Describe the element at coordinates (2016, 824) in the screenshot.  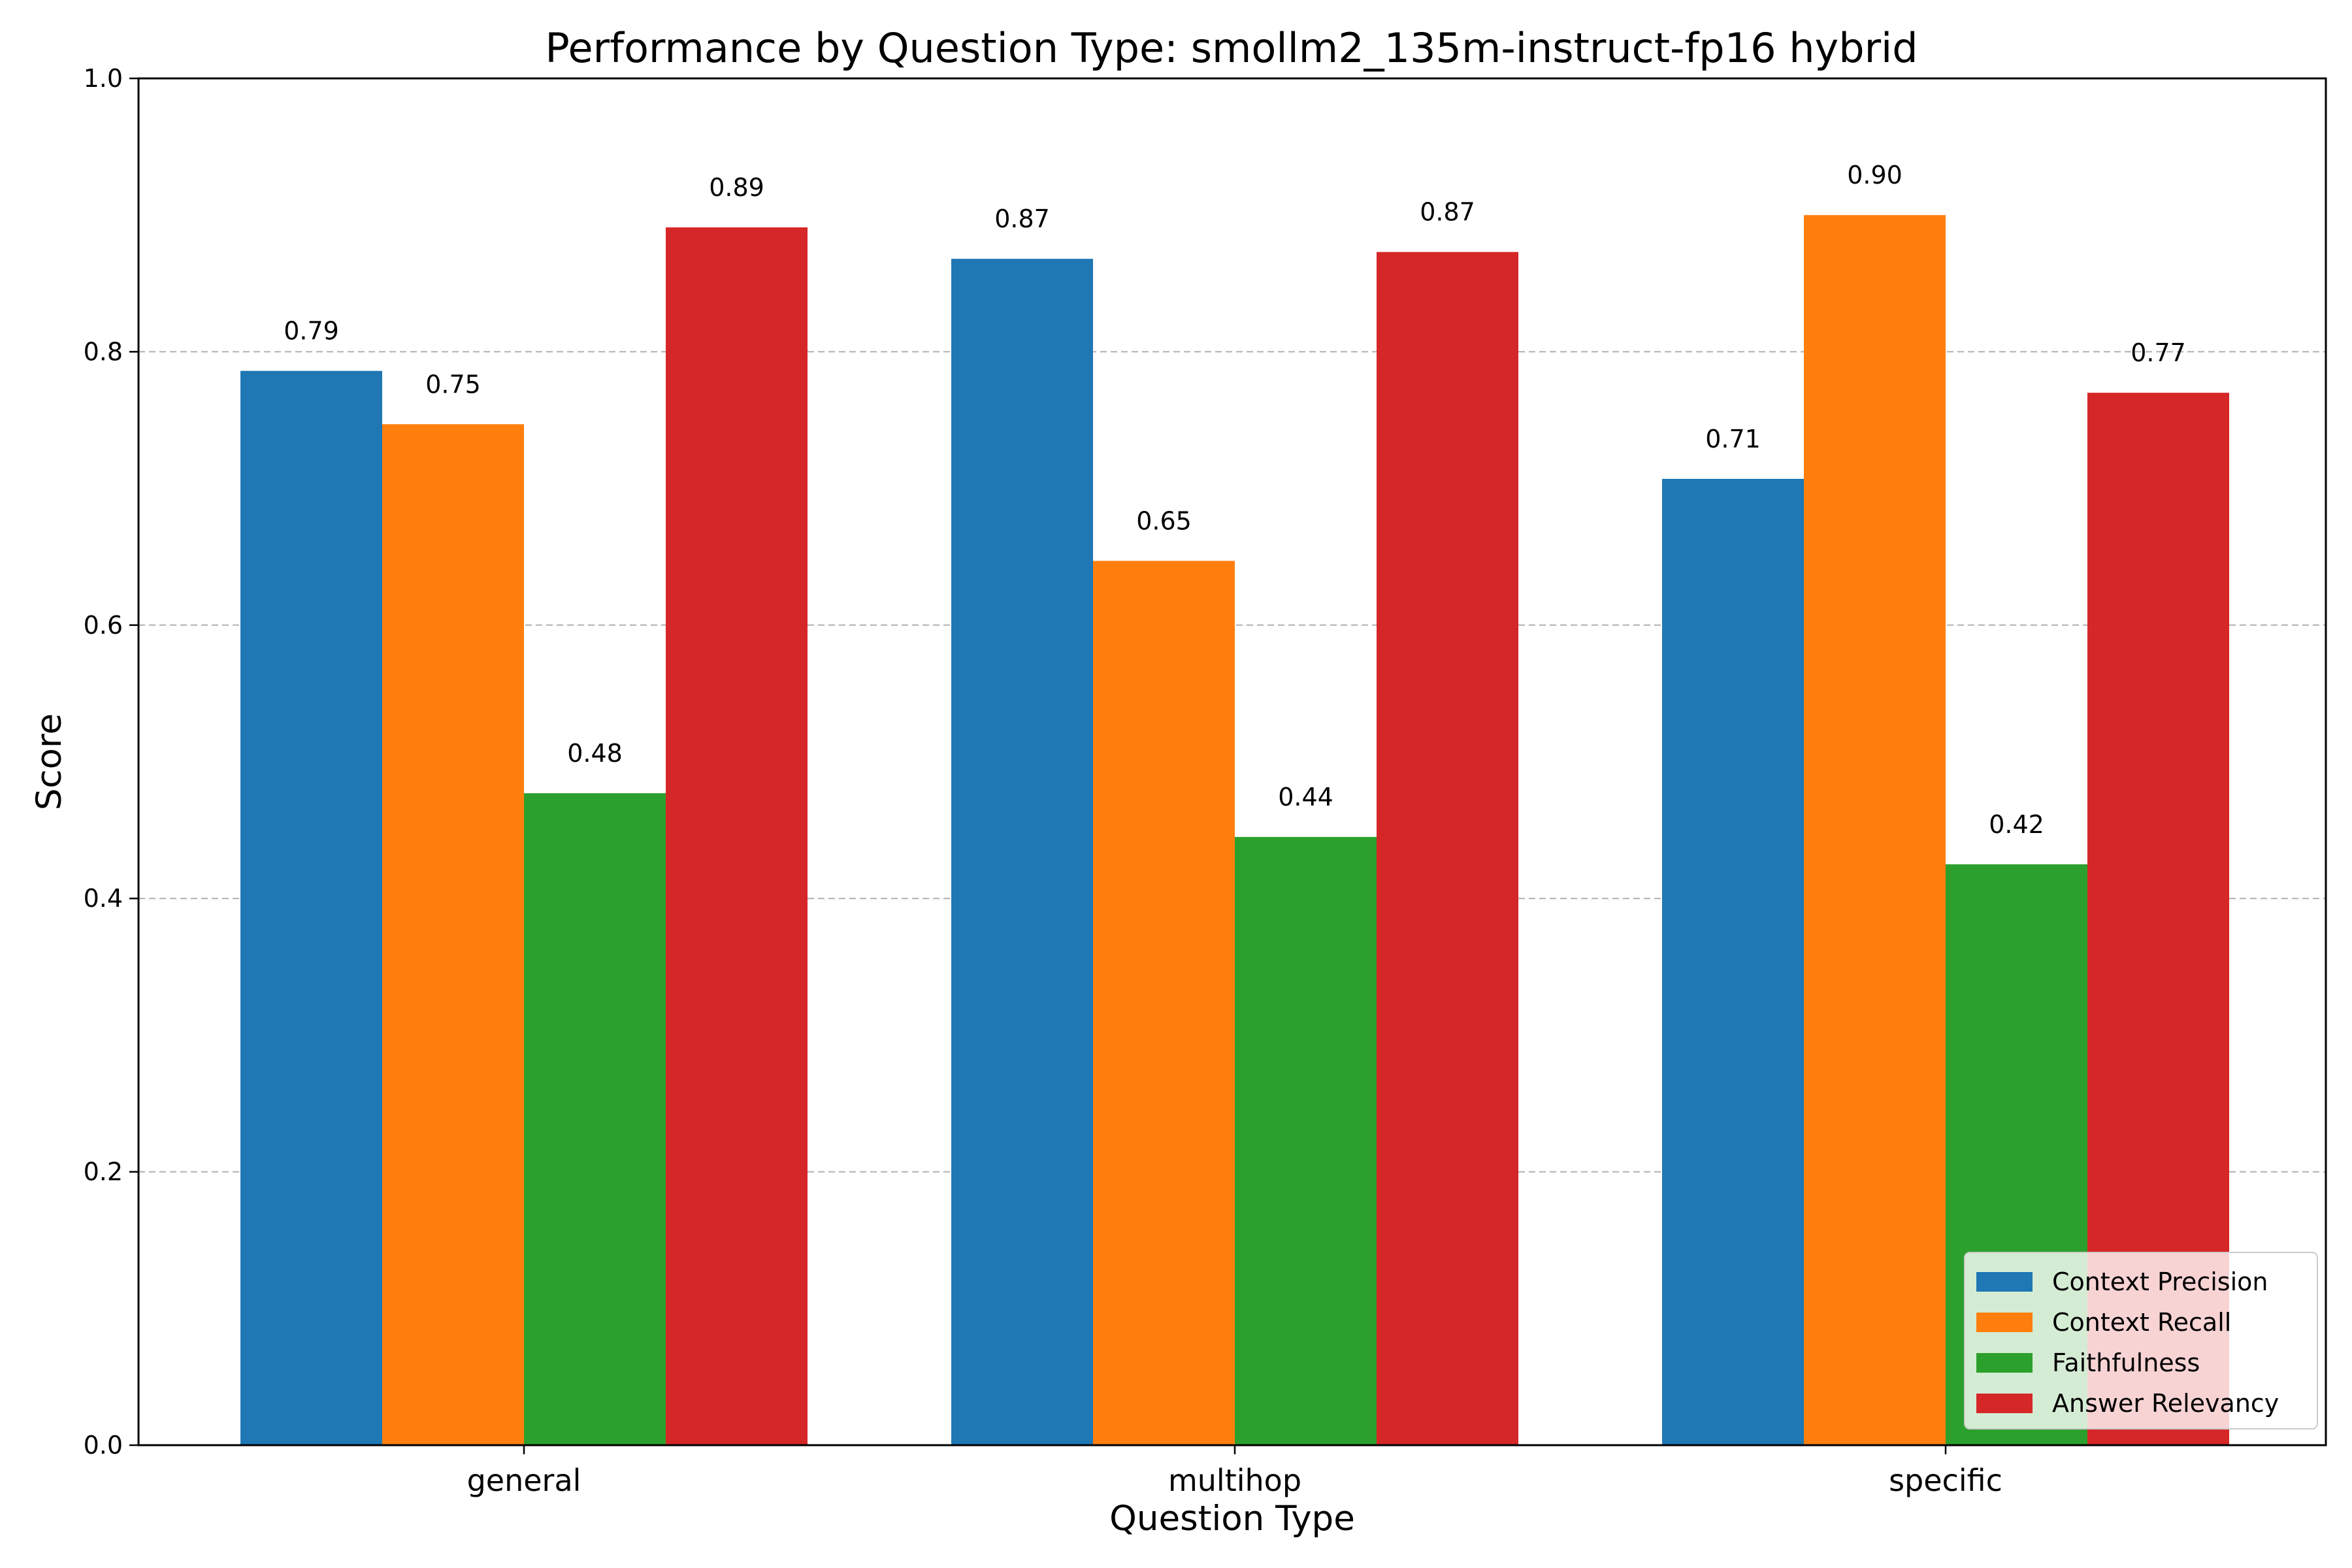
I see `data-label: 0.42` at that location.